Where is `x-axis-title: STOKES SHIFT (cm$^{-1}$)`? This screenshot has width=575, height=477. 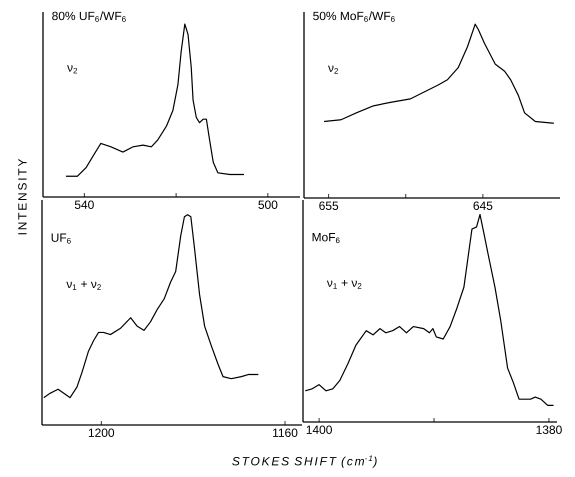 x-axis-title: STOKES SHIFT (cm$^{-1}$) is located at coordinates (304, 462).